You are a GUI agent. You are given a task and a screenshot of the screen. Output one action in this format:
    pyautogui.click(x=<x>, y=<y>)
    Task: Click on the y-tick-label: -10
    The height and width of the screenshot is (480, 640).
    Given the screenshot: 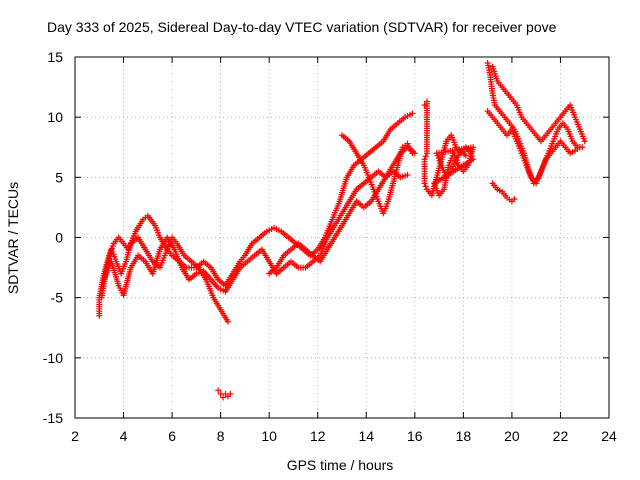 What is the action you would take?
    pyautogui.click(x=53, y=358)
    